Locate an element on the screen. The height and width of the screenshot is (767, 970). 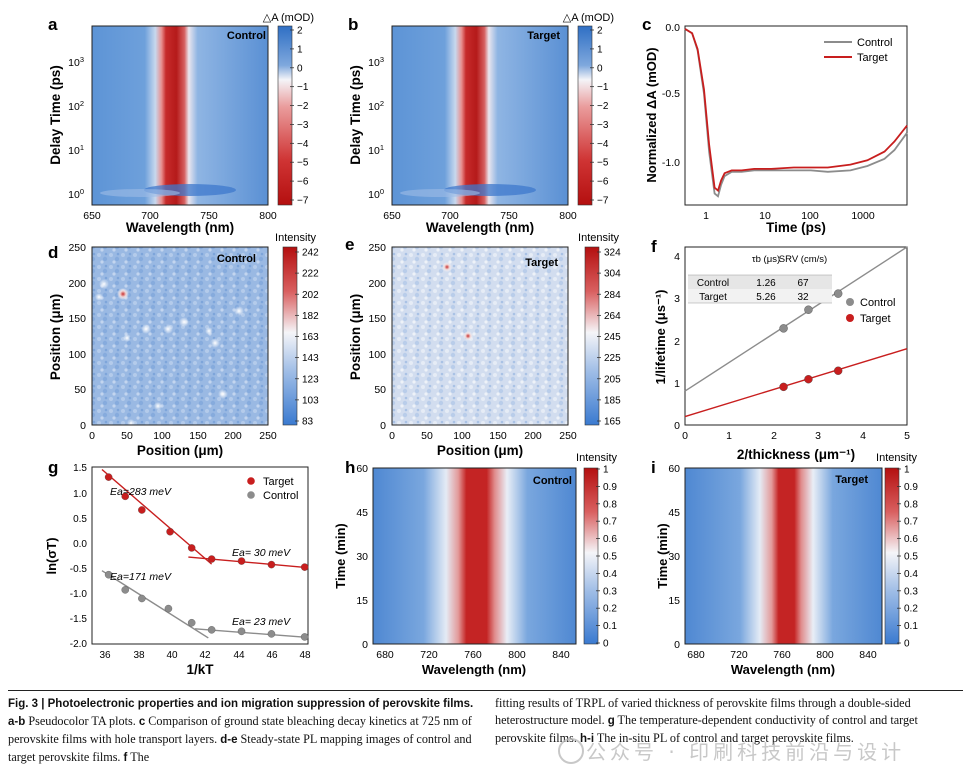
y-tick: 100 is located at coordinates (77, 355).